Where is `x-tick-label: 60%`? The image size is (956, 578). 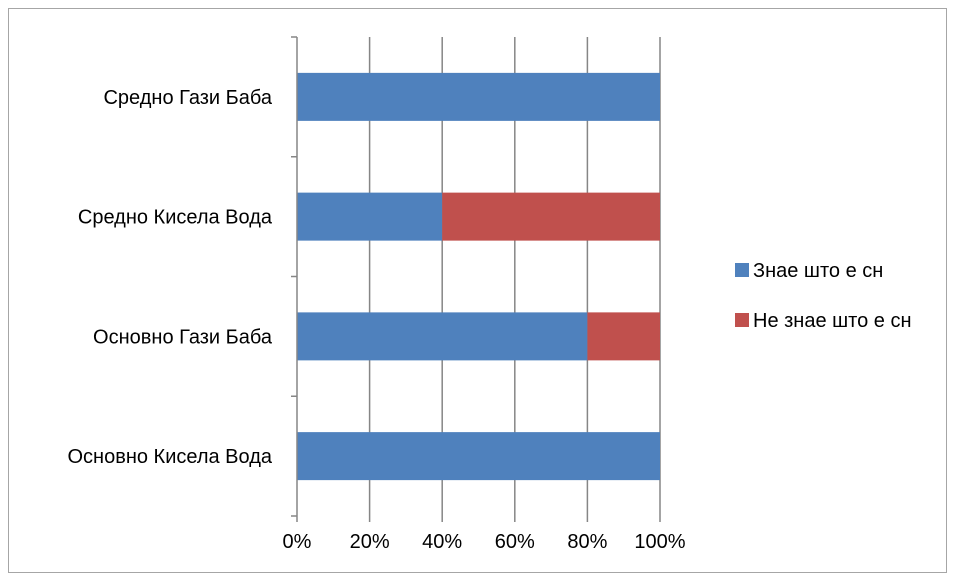
x-tick-label: 60% is located at coordinates (515, 542).